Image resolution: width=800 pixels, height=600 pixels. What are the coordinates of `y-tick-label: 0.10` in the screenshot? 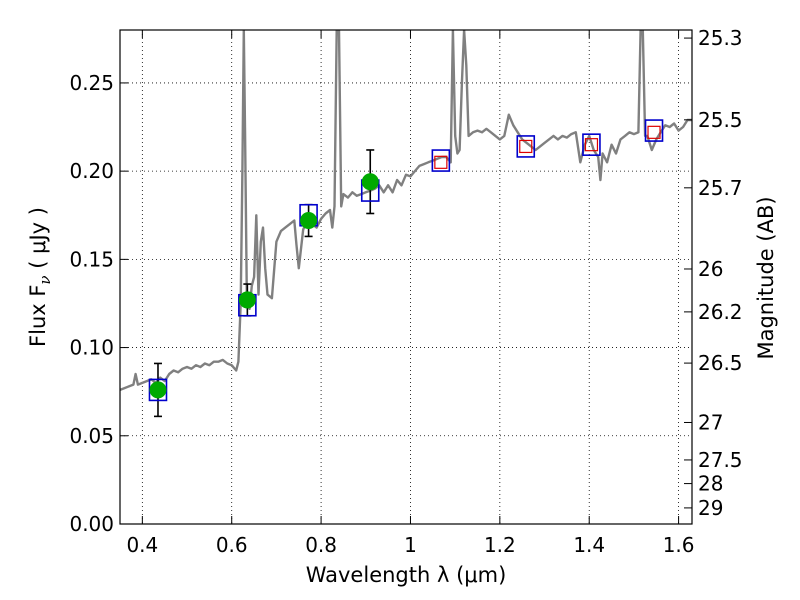 It's located at (91, 348).